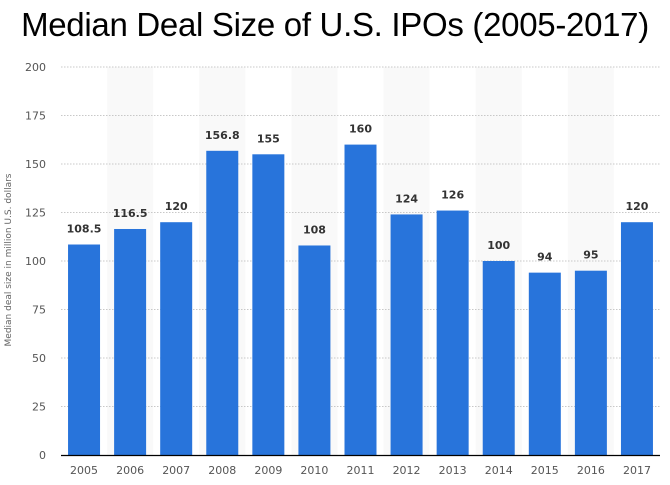  Describe the element at coordinates (591, 470) in the screenshot. I see `x-tick-label: 2016` at that location.